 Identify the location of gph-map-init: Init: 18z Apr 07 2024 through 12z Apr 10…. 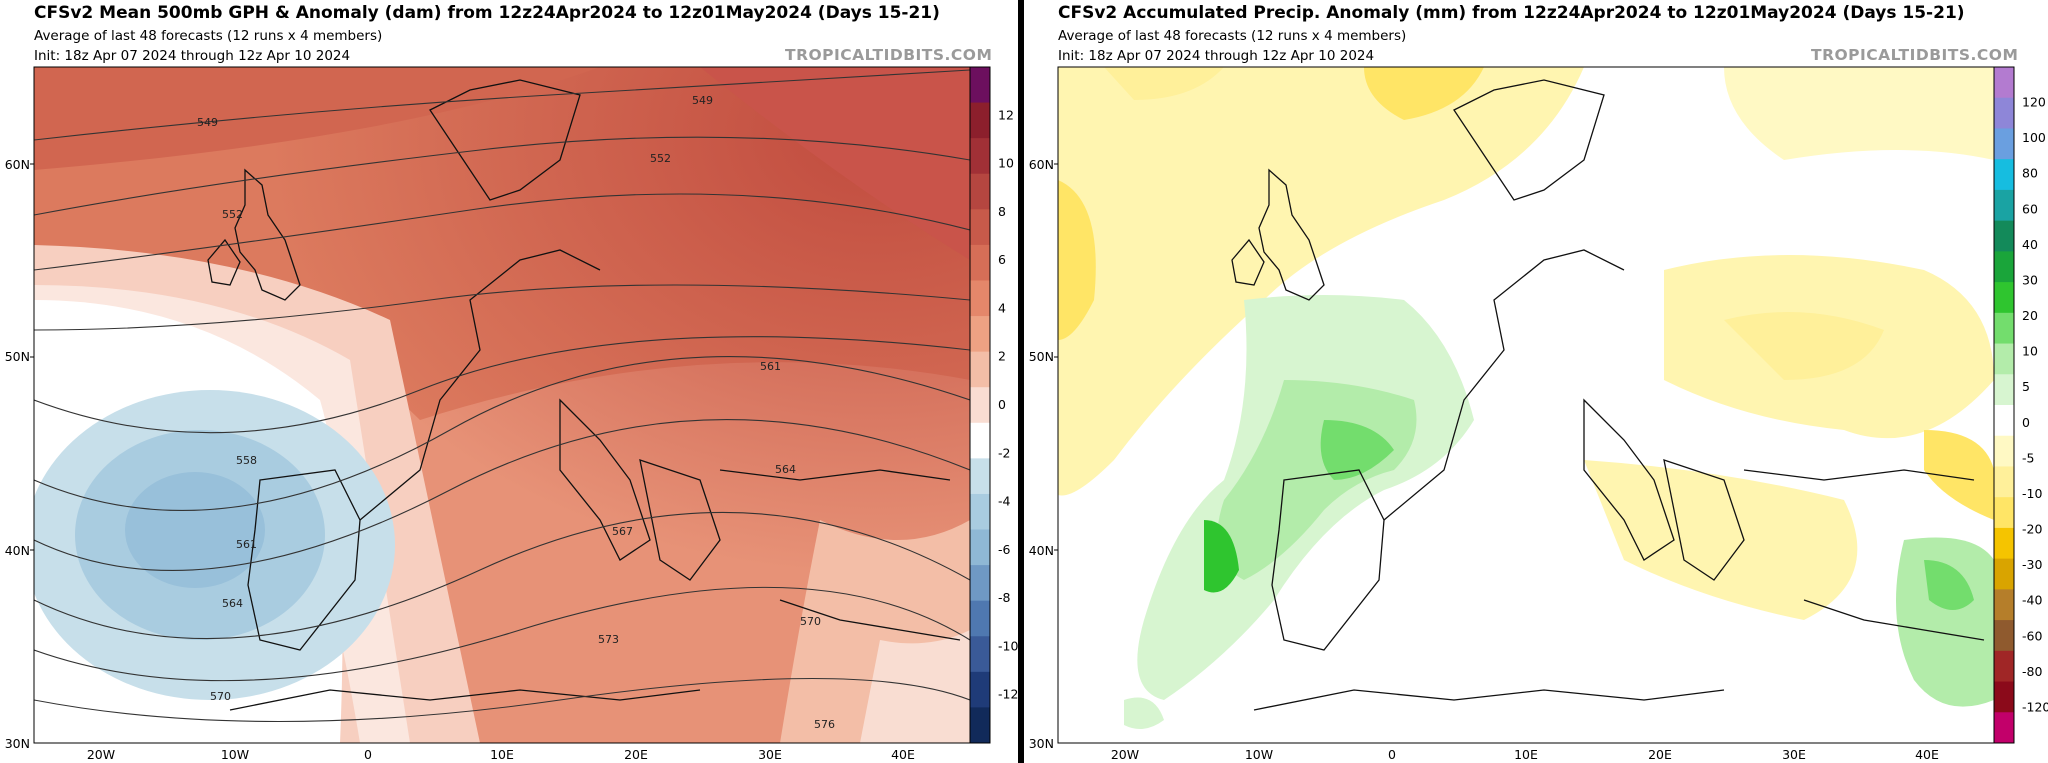
(192, 56).